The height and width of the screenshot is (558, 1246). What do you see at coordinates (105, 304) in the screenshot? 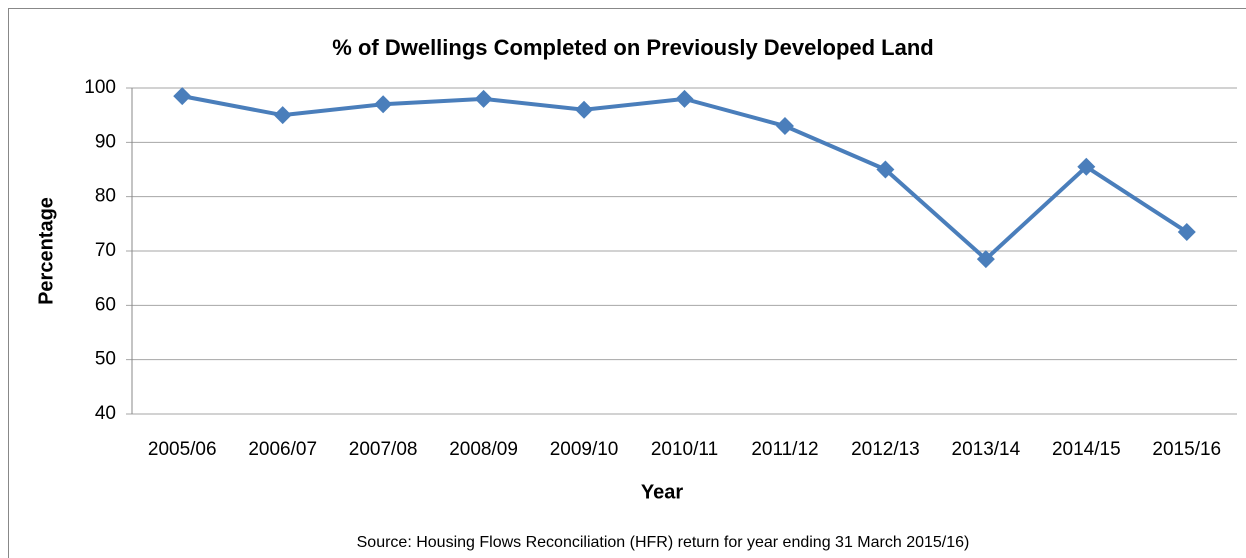
I see `y-tick-label: 60` at bounding box center [105, 304].